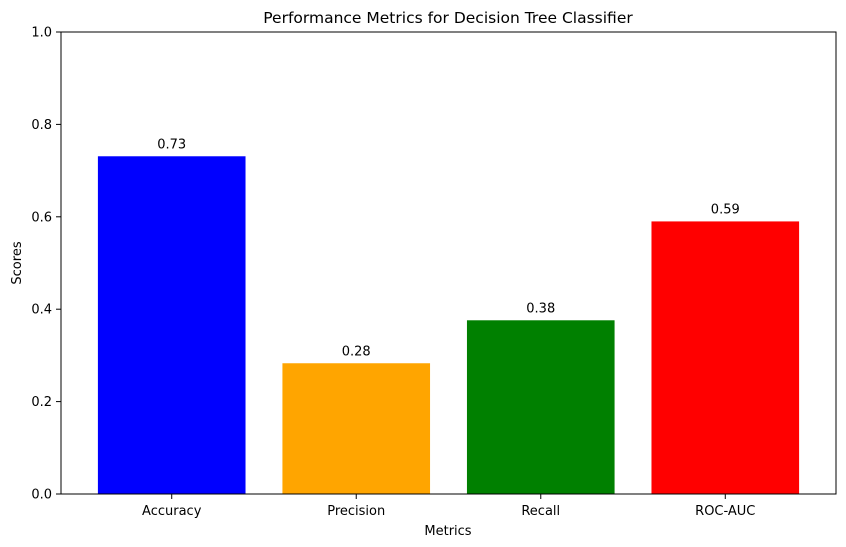 This screenshot has width=846, height=547. What do you see at coordinates (540, 407) in the screenshot?
I see `bar-recall` at bounding box center [540, 407].